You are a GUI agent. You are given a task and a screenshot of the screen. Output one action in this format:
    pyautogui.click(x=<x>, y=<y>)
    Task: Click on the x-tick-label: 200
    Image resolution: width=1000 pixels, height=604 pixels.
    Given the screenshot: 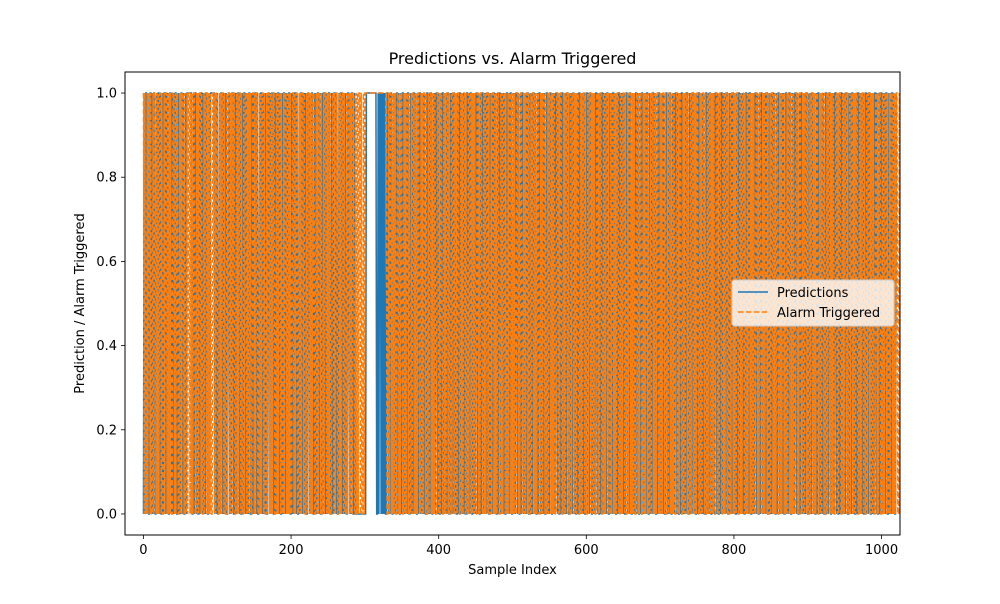 What is the action you would take?
    pyautogui.click(x=291, y=550)
    